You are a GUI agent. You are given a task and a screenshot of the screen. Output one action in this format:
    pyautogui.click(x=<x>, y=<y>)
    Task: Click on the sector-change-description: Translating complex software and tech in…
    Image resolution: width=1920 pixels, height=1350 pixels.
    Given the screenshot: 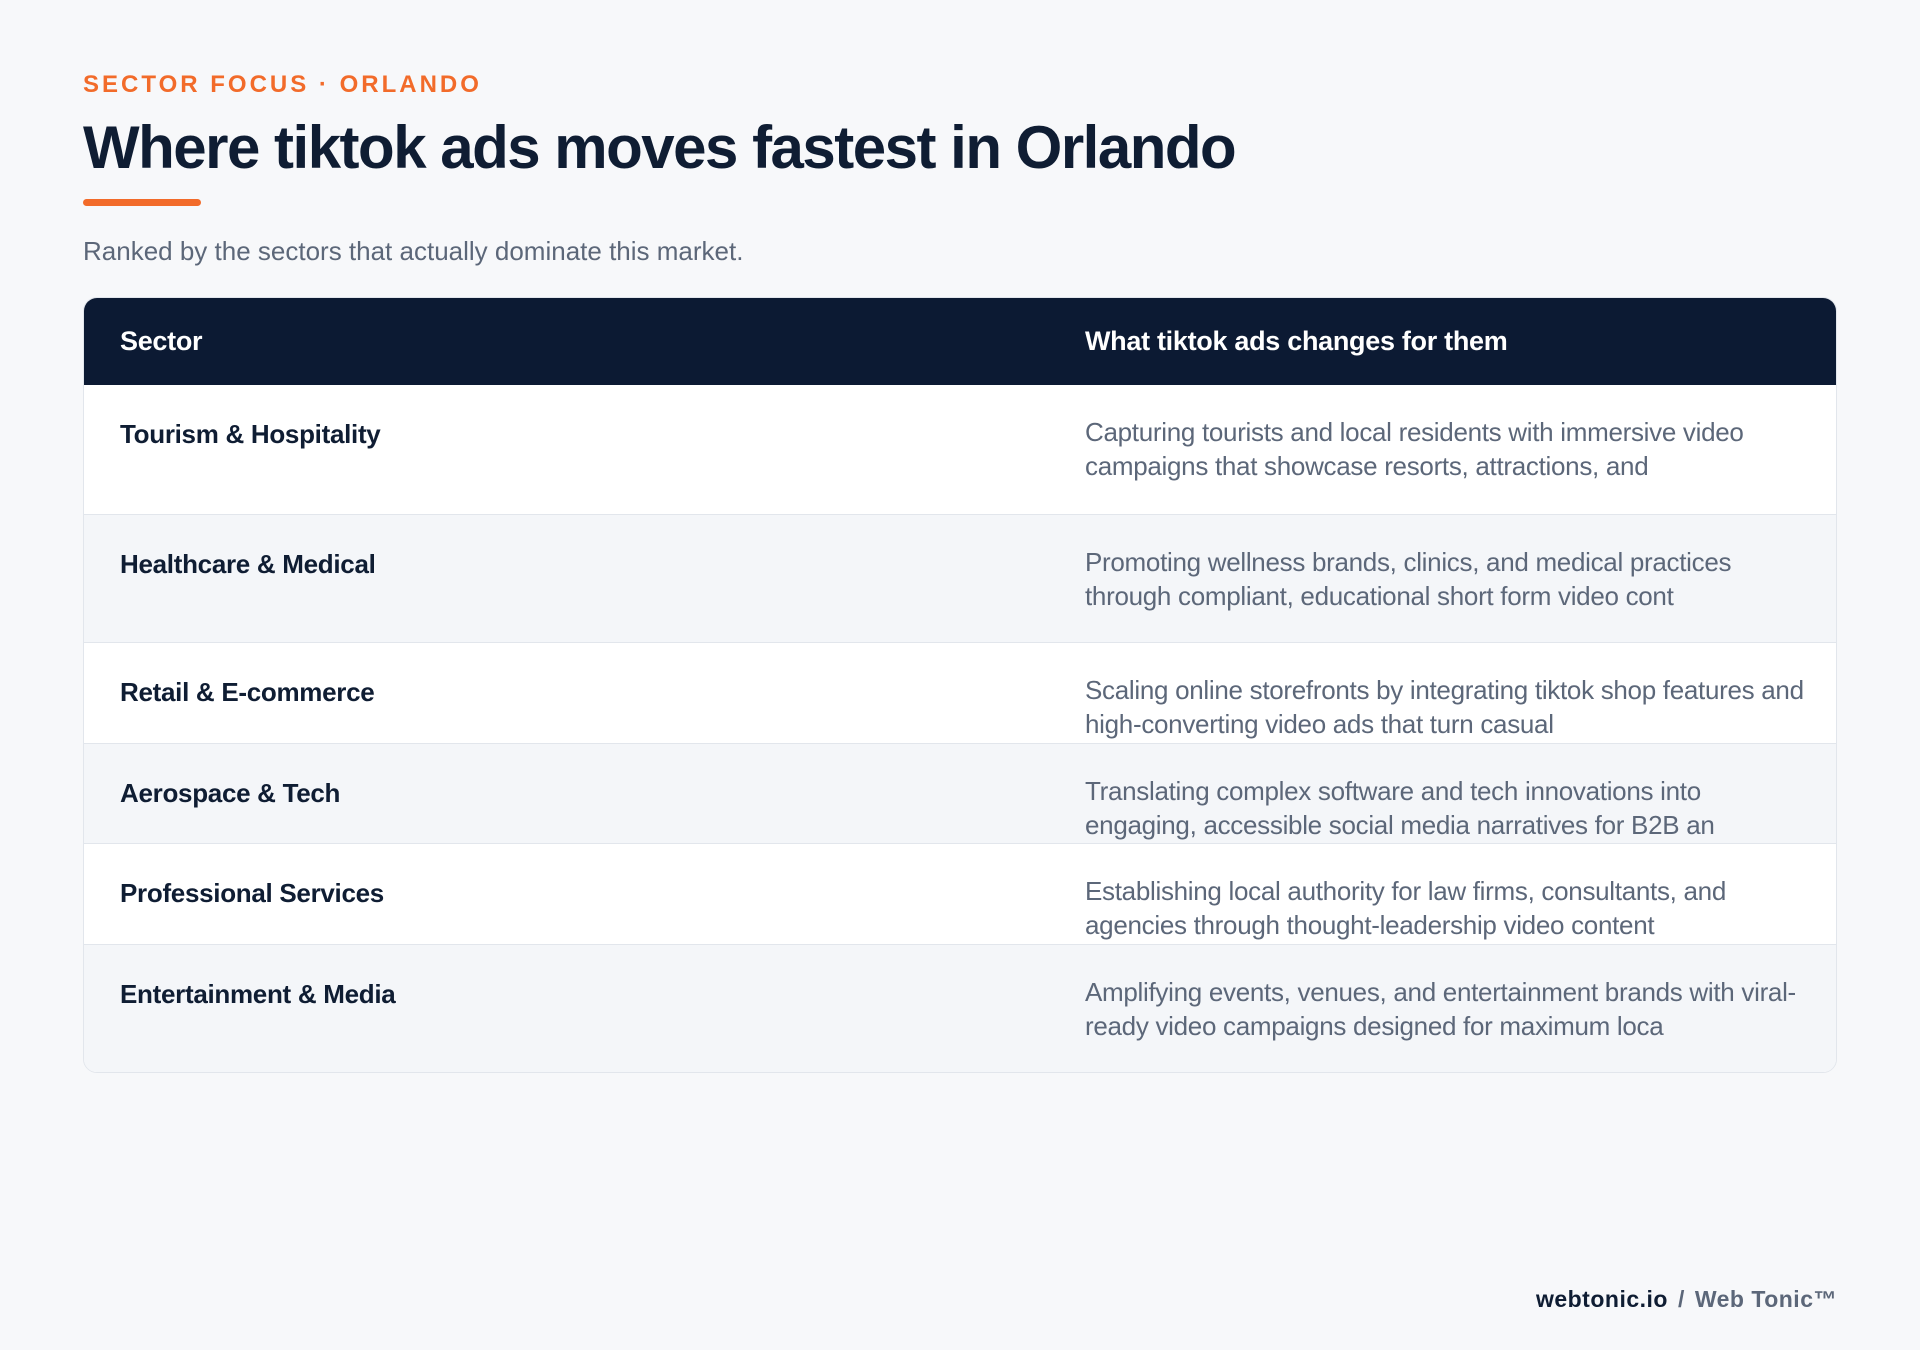 What is the action you would take?
    pyautogui.click(x=1400, y=808)
    